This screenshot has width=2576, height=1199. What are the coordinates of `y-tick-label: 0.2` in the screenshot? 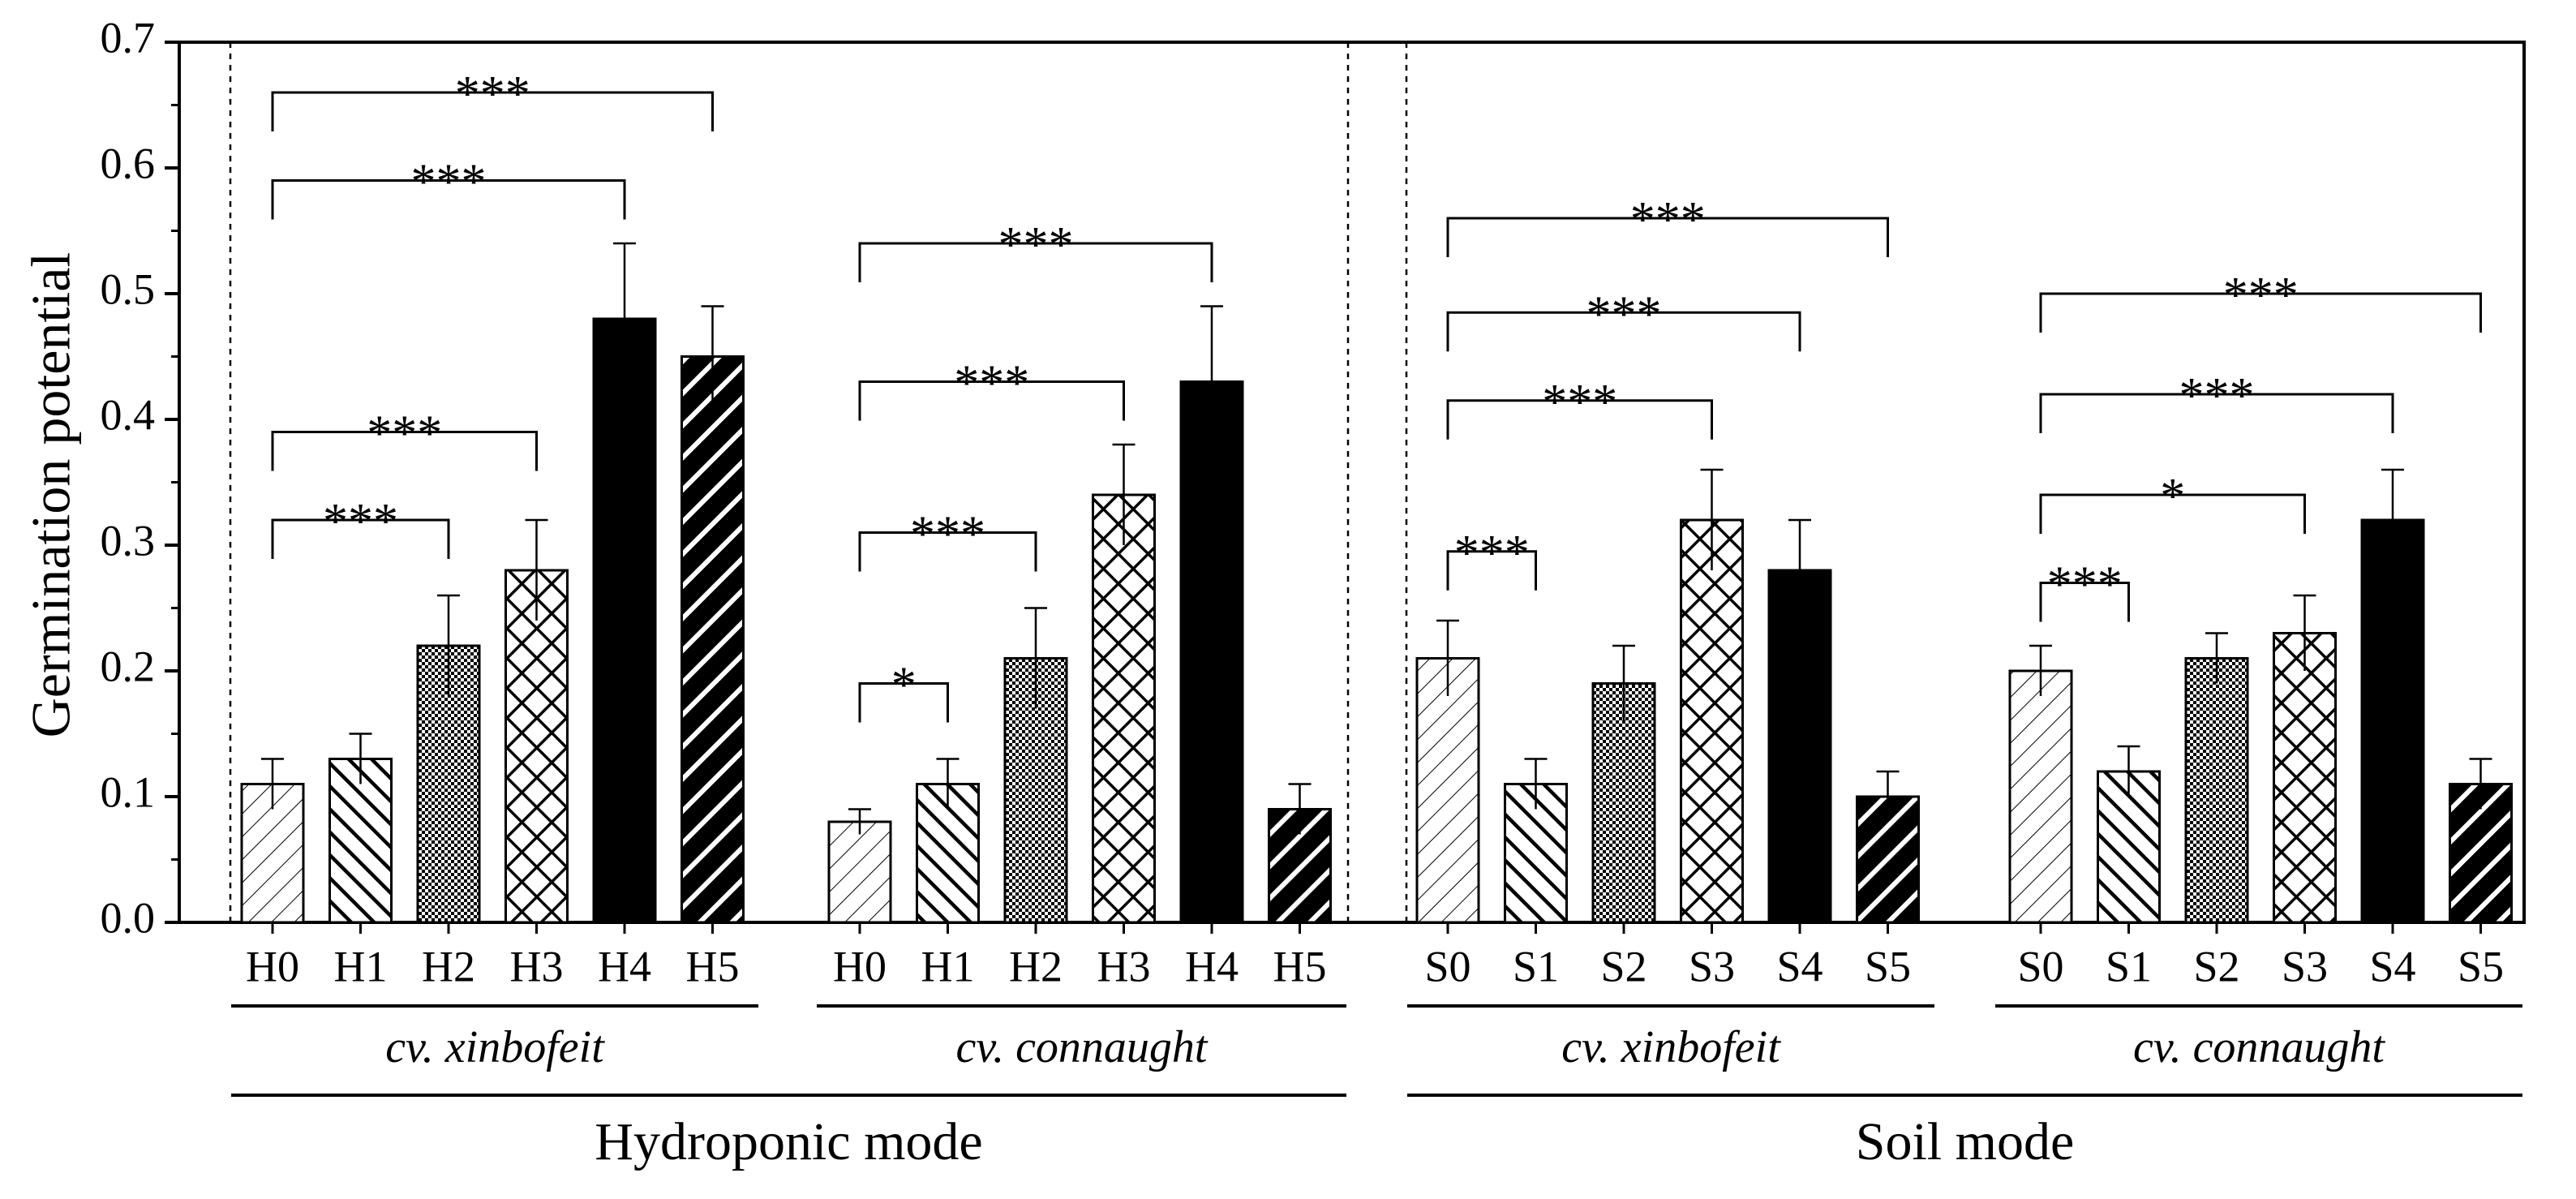 It's located at (128, 666).